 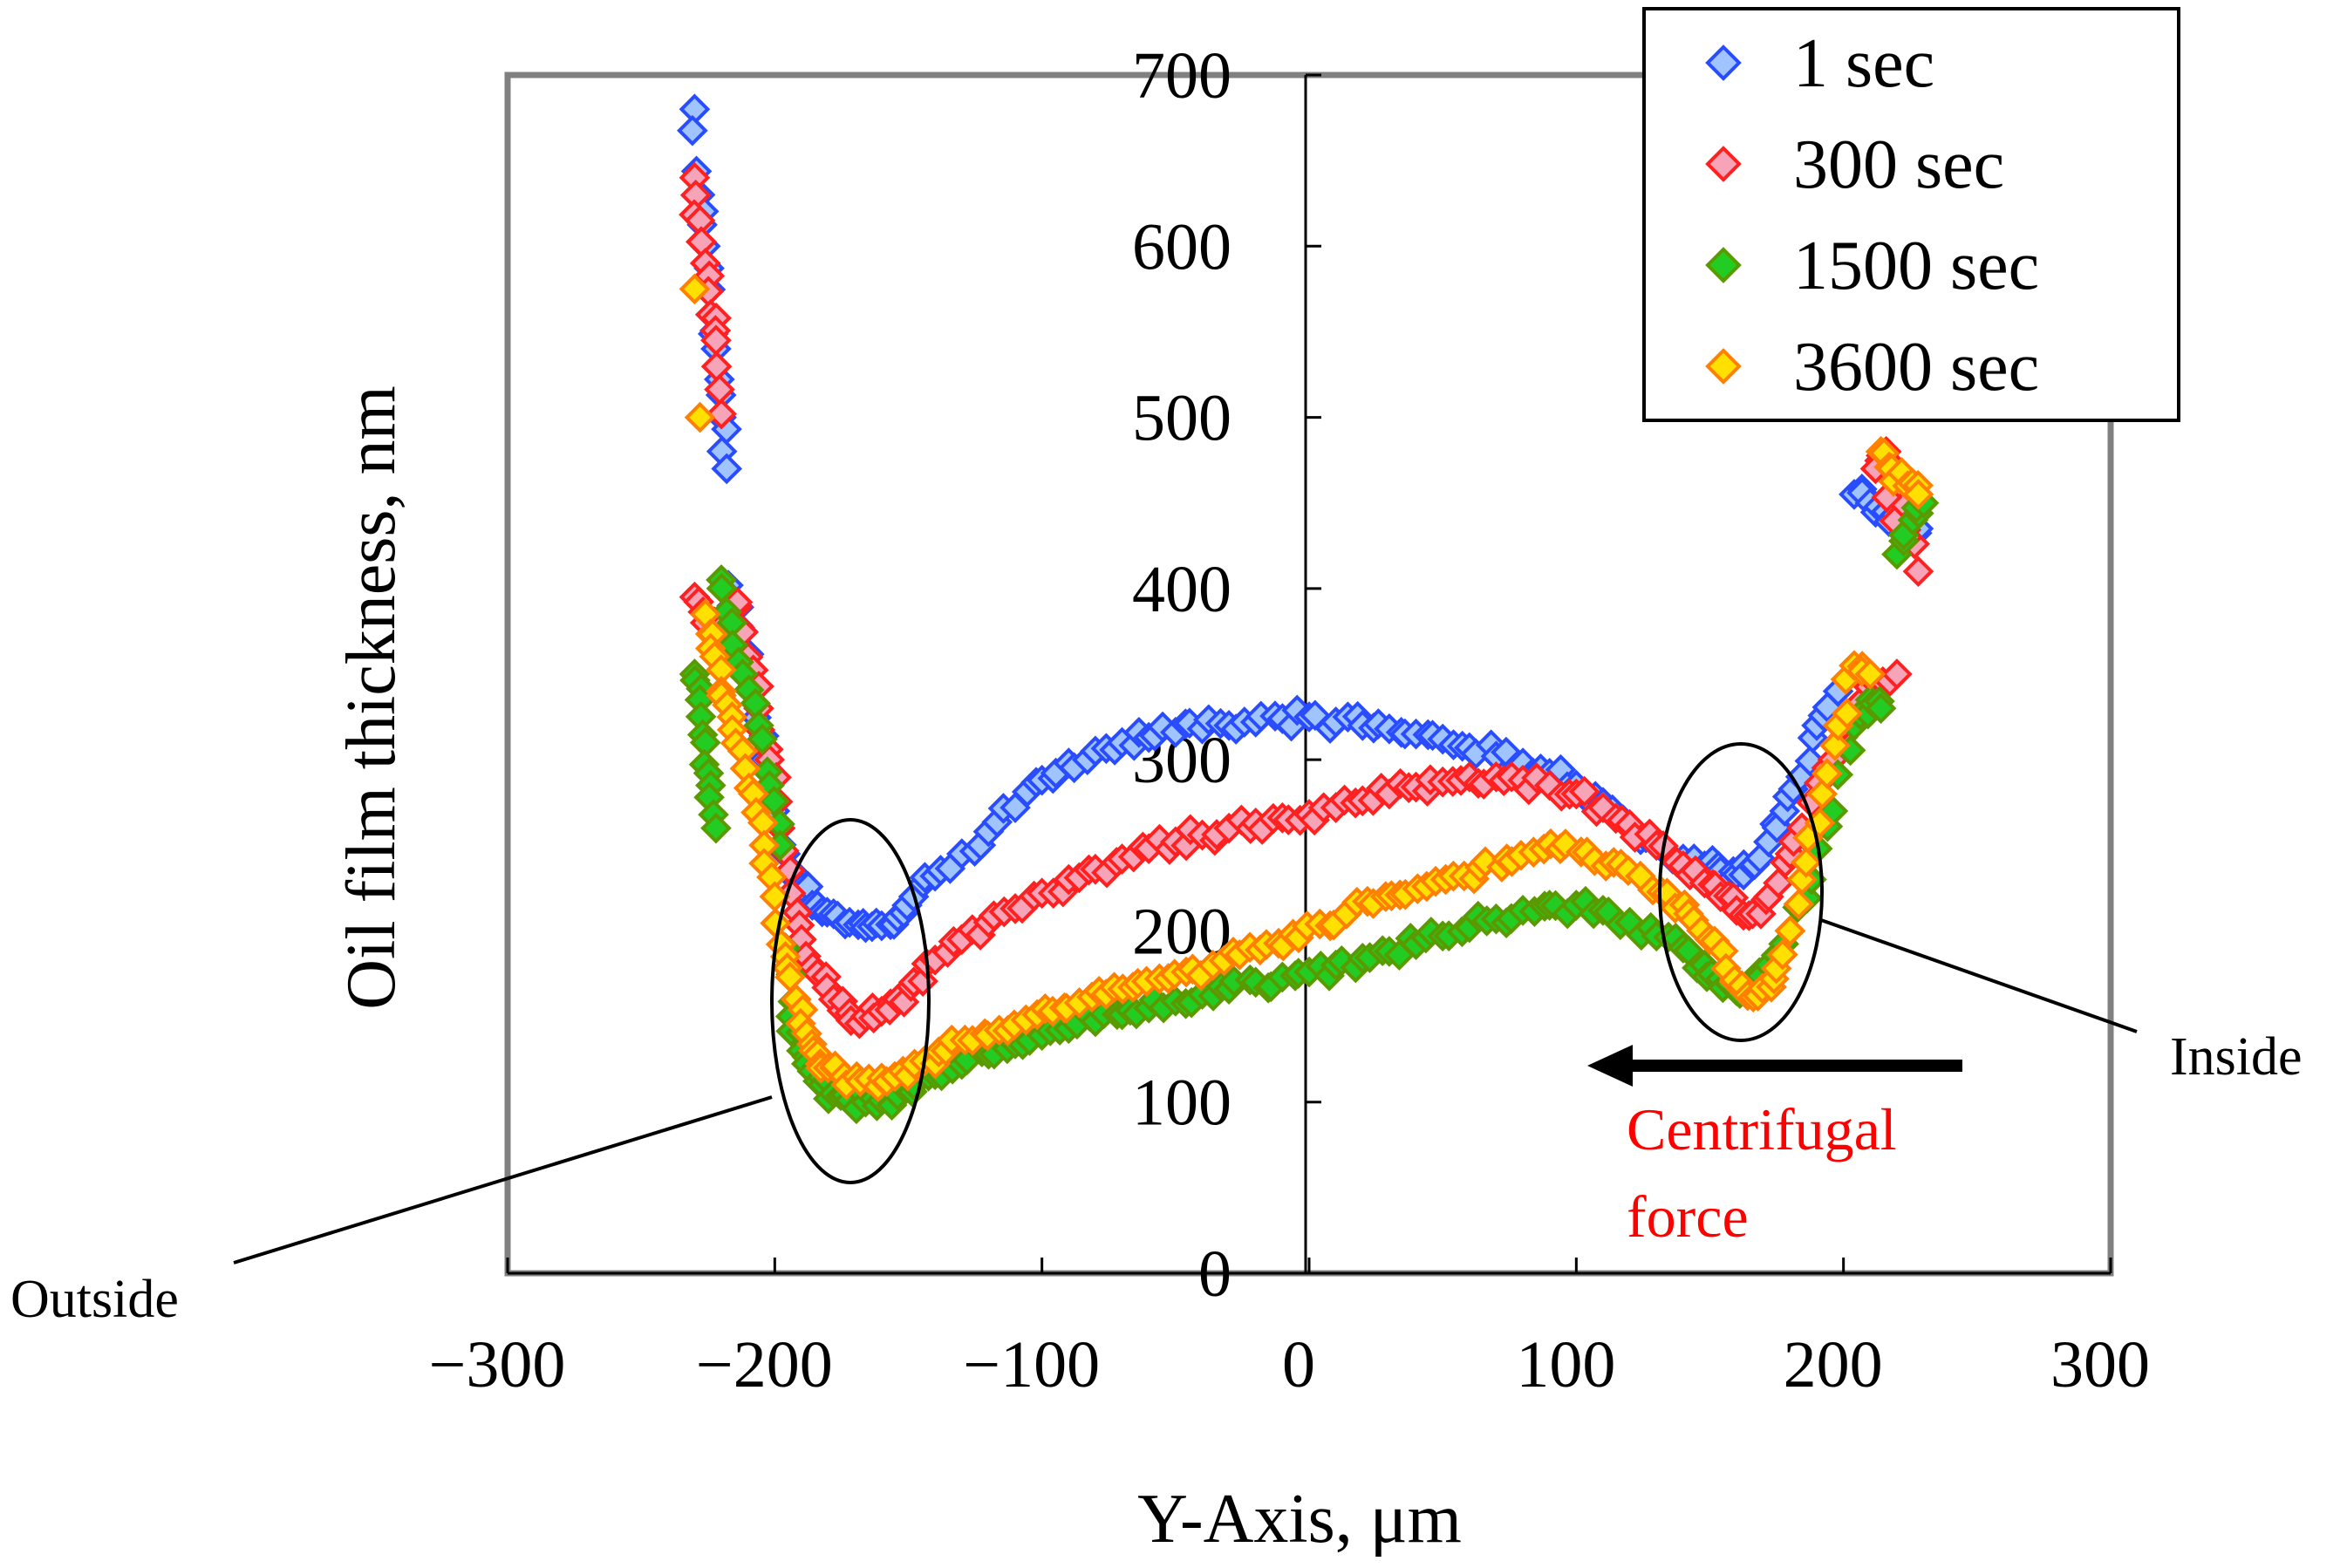 I want to click on centrifugal-arrow-head, so click(x=1610, y=1066).